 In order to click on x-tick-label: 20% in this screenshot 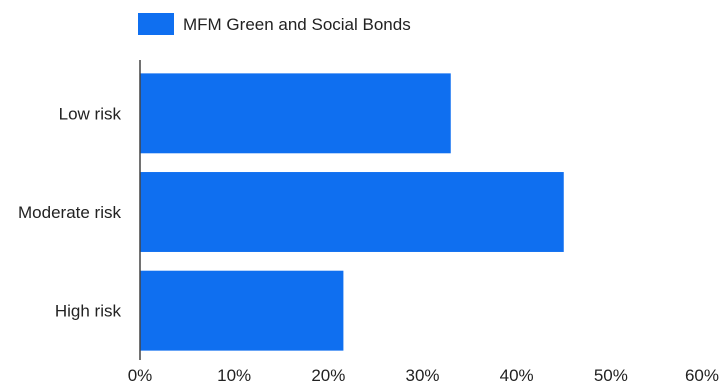, I will do `click(328, 375)`.